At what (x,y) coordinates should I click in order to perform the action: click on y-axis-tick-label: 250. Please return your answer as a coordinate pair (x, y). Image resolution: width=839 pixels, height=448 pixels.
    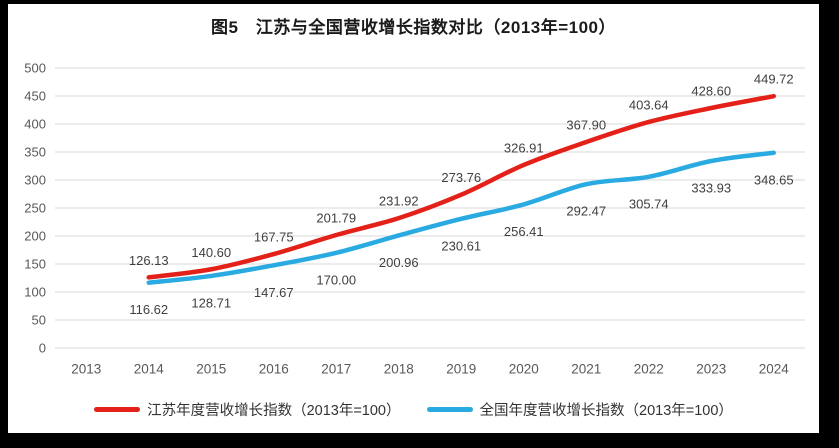
    Looking at the image, I should click on (35, 208).